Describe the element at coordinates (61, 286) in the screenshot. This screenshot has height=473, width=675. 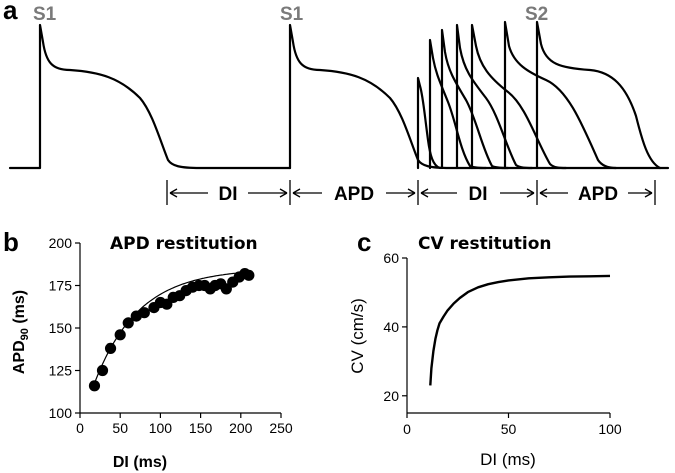
I see `apd-y-tick-label-3: 175` at that location.